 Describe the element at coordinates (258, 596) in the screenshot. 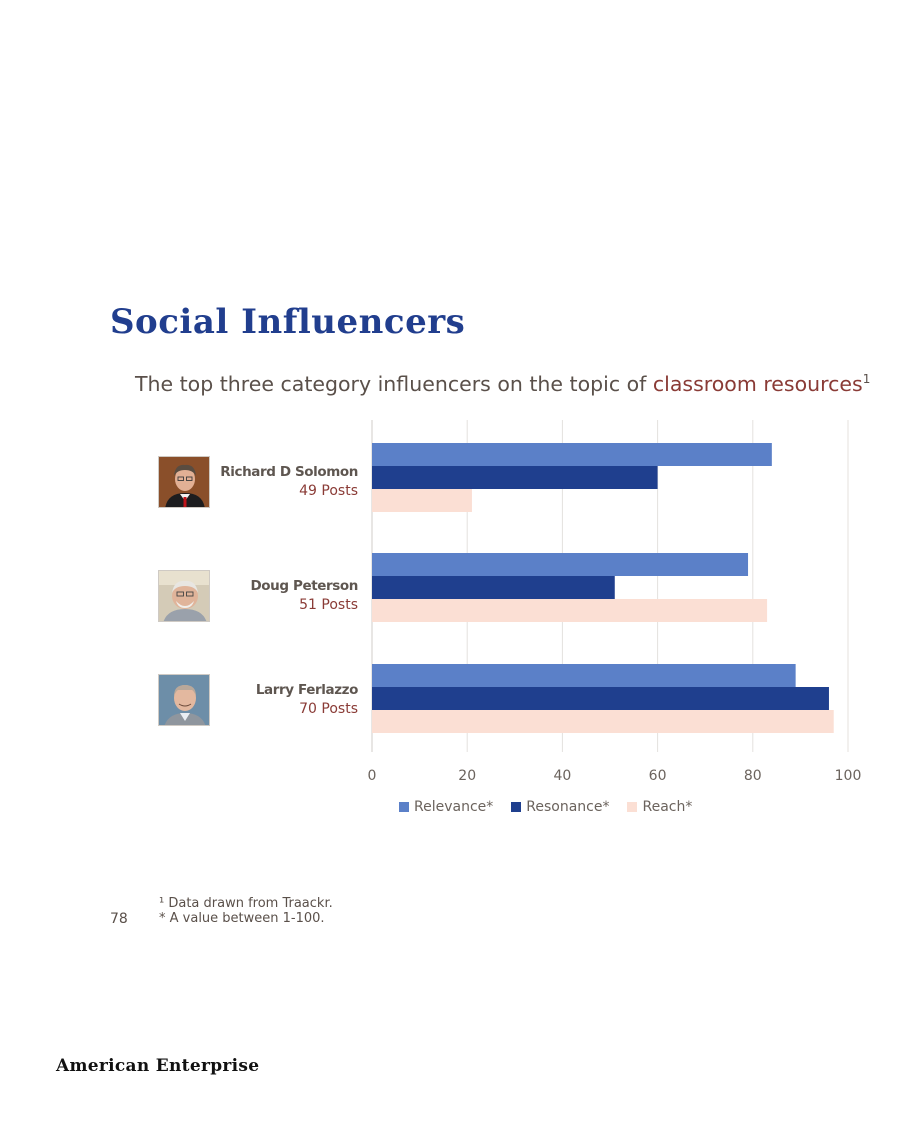

I see `influencer-row: Doug Peterson 51 Posts` at that location.